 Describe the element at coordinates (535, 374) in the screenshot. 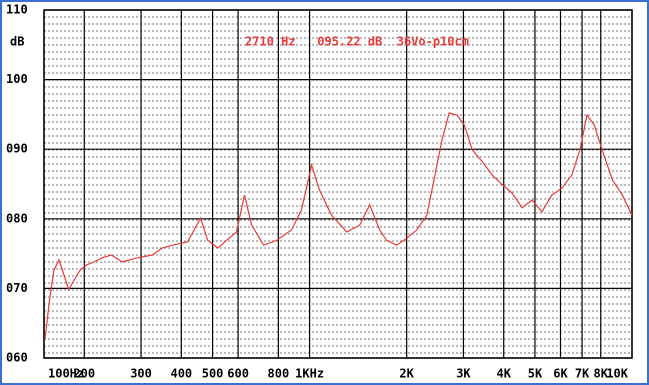

I see `x-tick-label: 5K` at that location.